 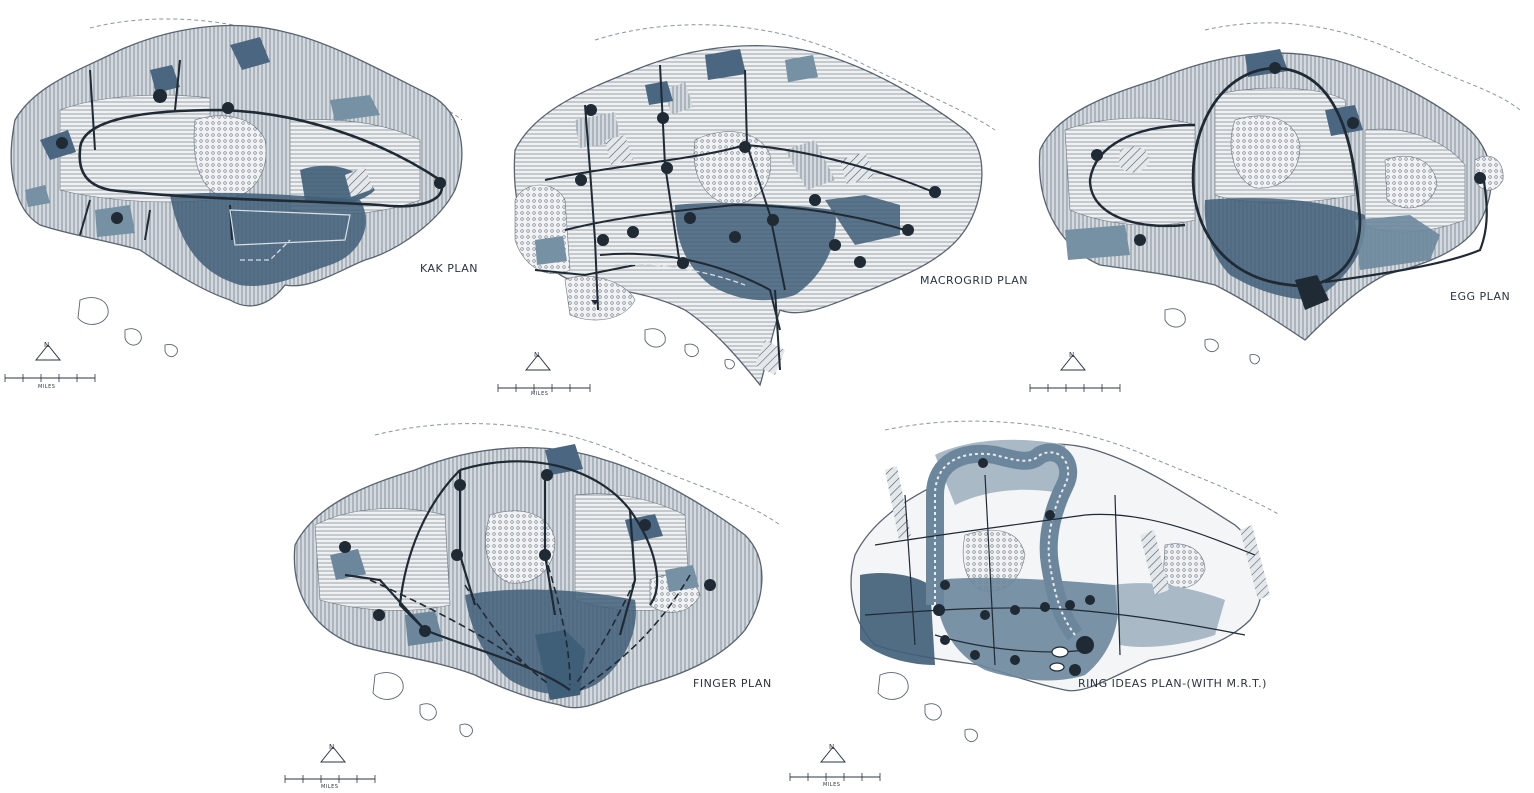 I want to click on ring-plan-map, so click(x=1035, y=600).